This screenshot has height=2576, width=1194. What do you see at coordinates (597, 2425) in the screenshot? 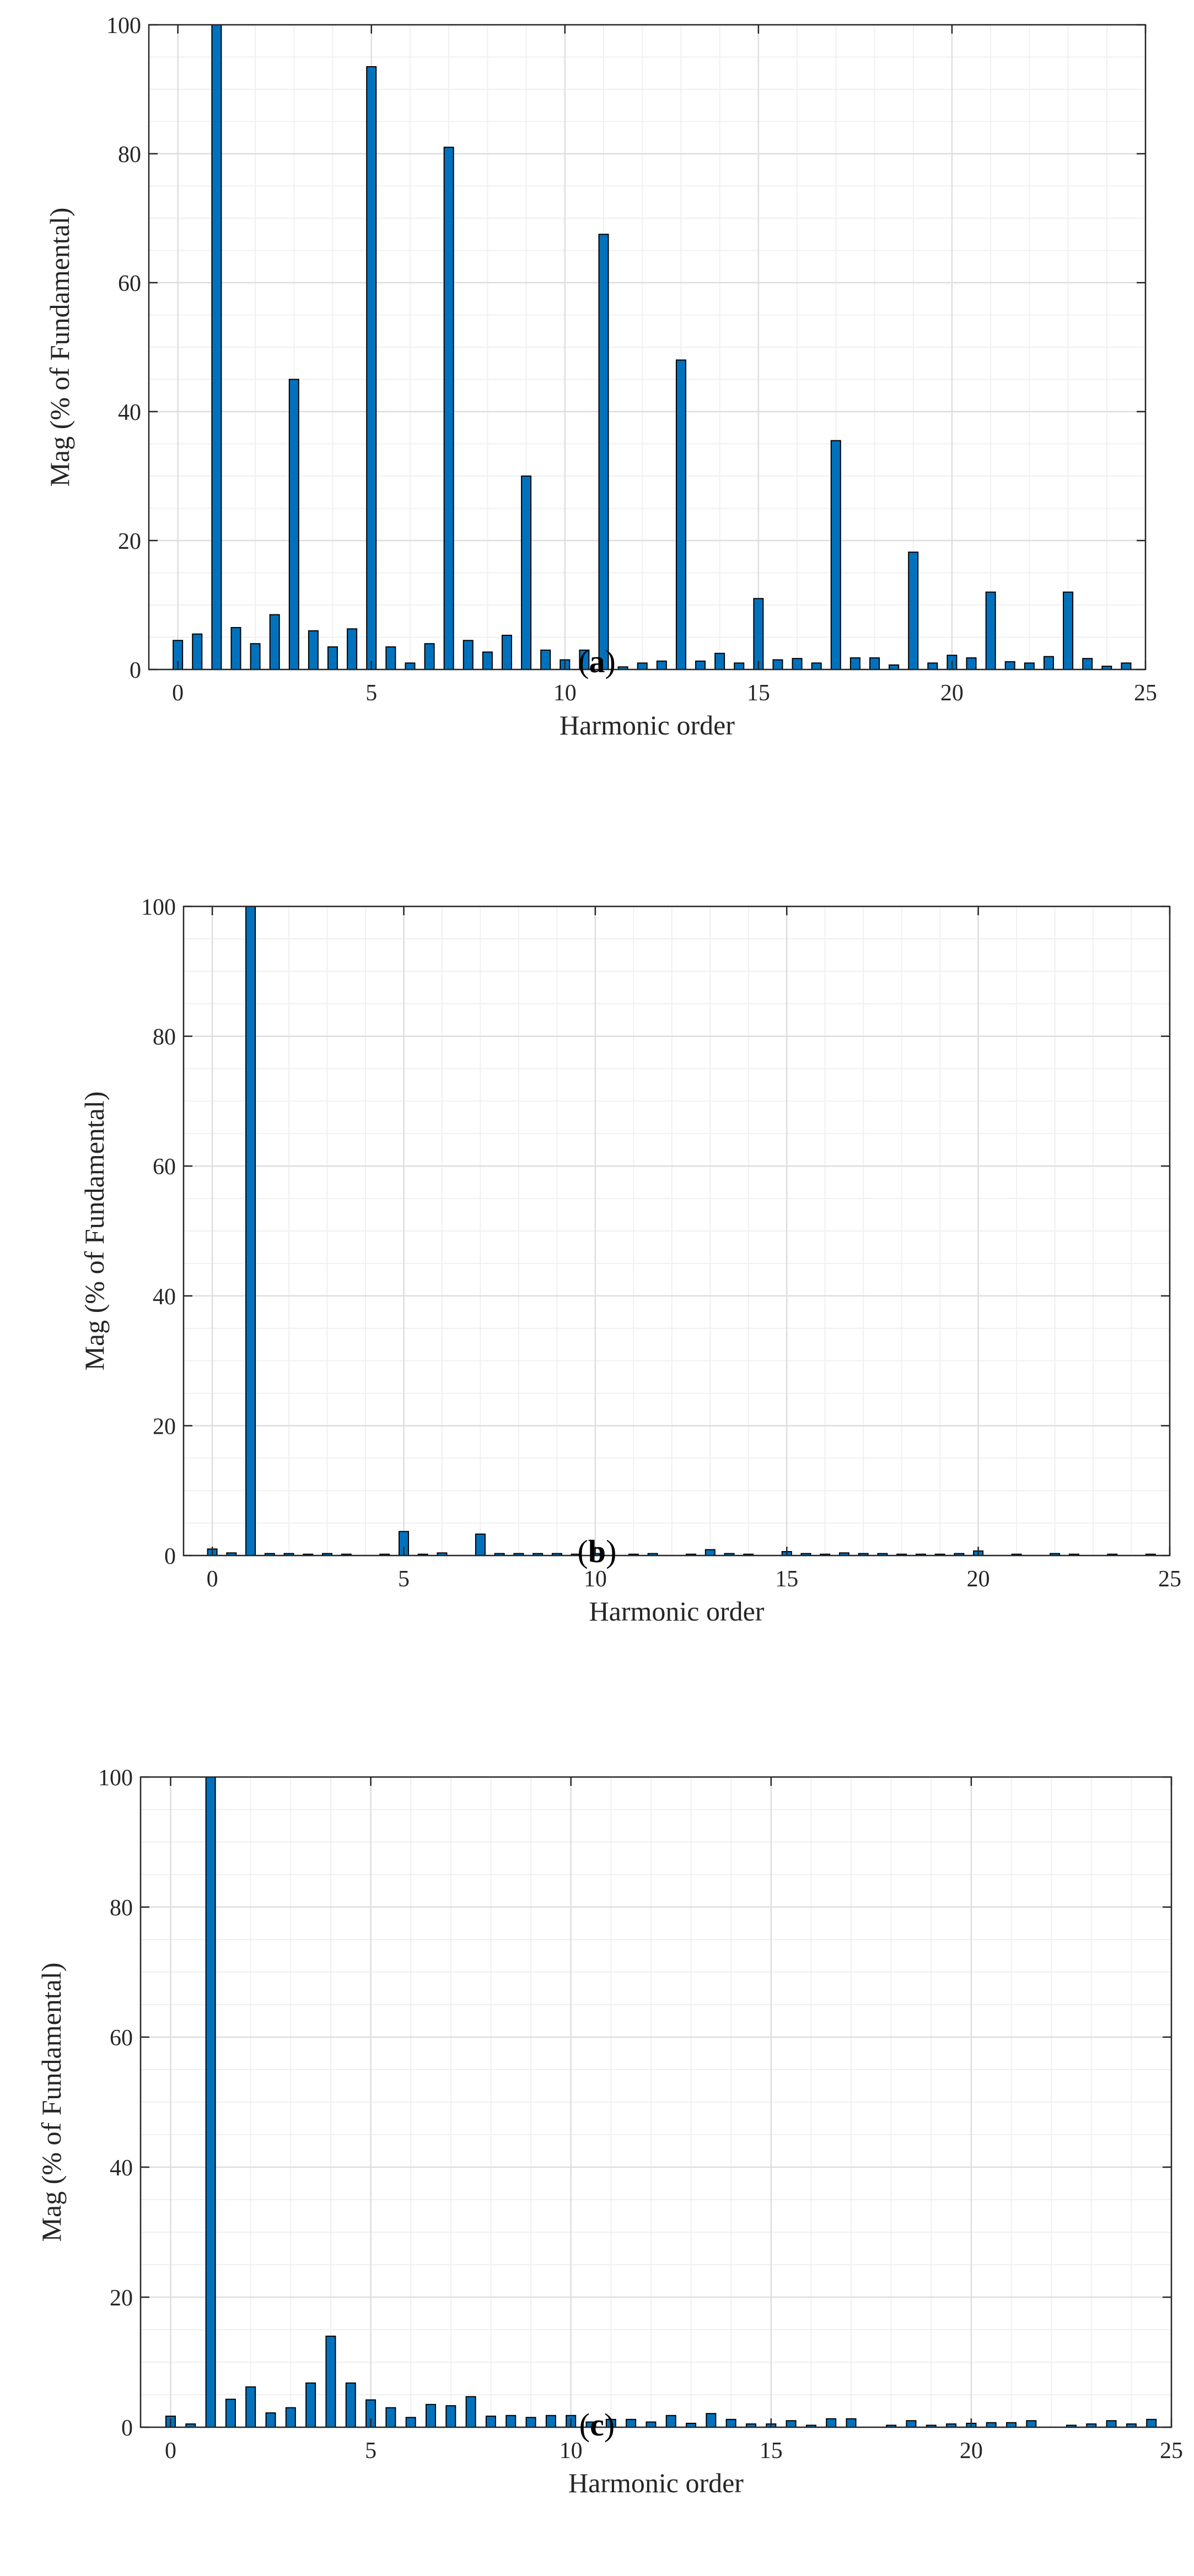
I see `panel-caption-letter: c` at bounding box center [597, 2425].